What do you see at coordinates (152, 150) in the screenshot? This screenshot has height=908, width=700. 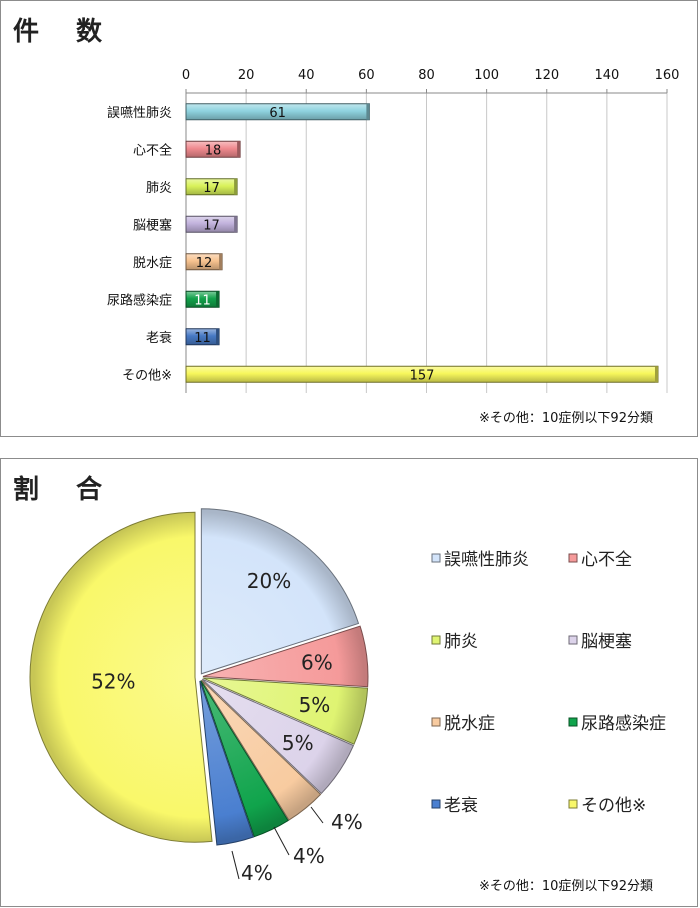 I see `y-category-label: 心不全` at bounding box center [152, 150].